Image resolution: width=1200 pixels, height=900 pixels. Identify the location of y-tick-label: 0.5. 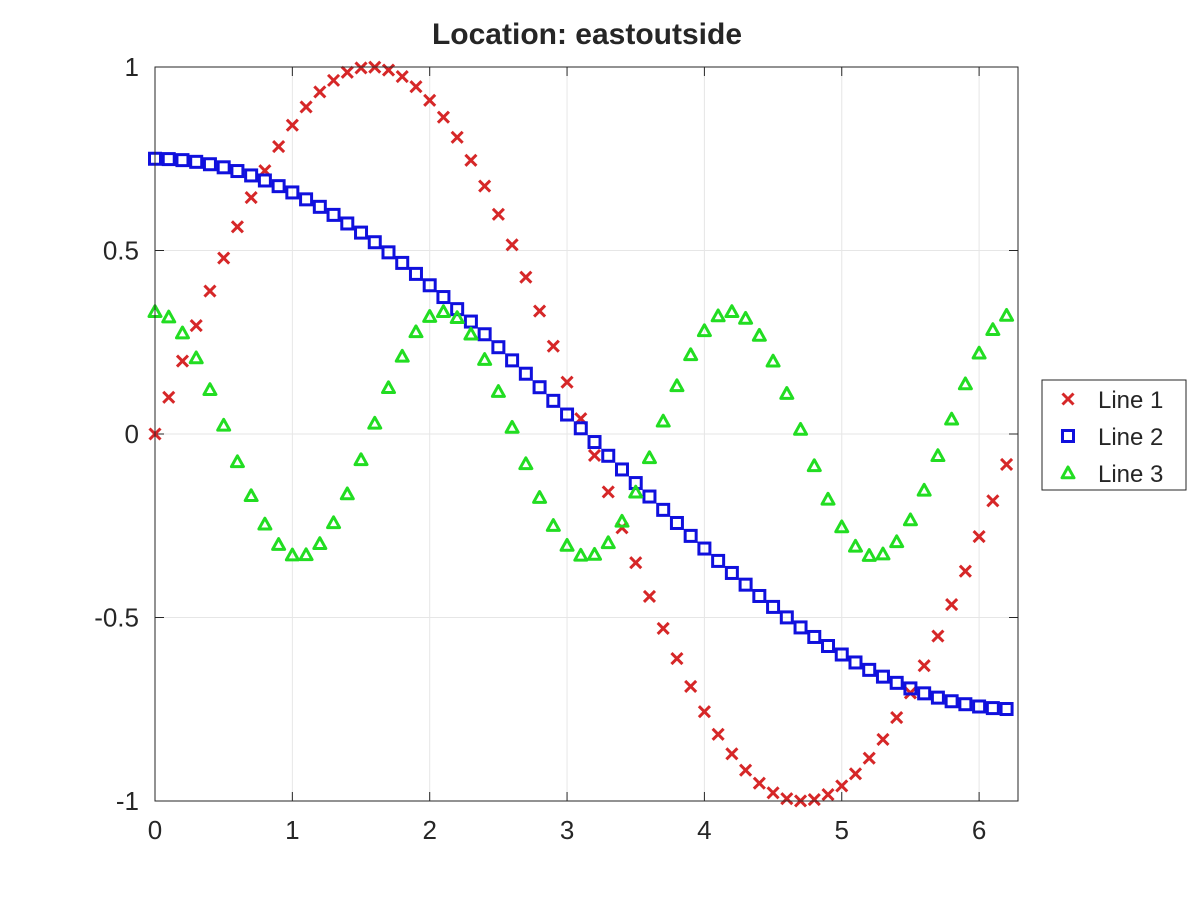
(121, 251).